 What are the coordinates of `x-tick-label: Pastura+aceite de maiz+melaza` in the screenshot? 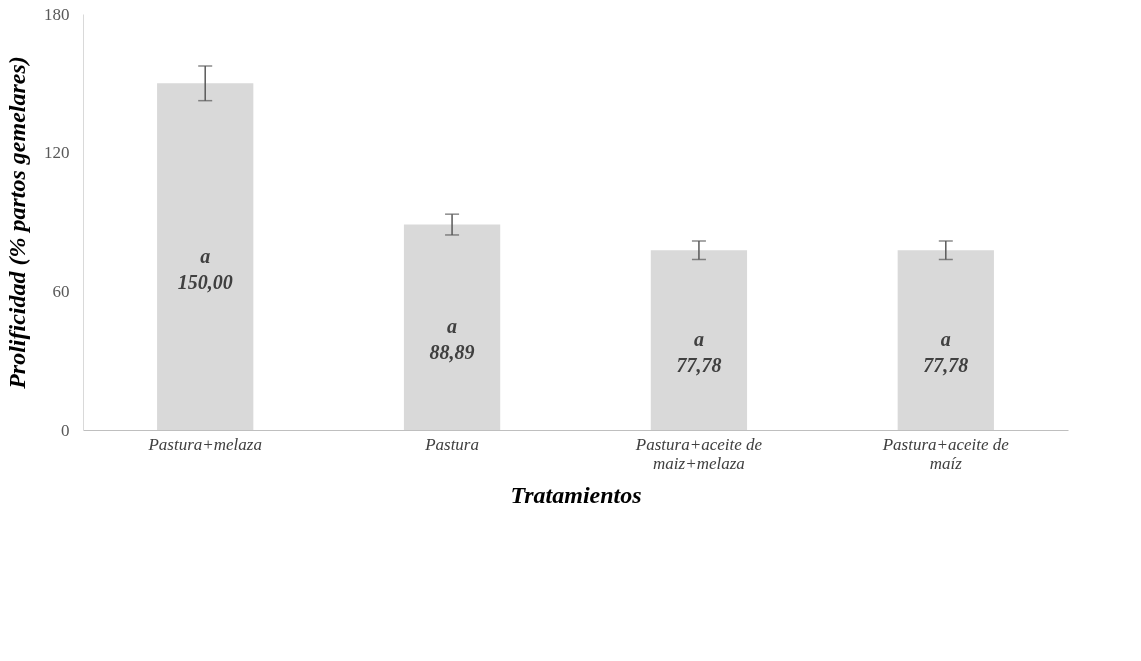 It's located at (698, 453).